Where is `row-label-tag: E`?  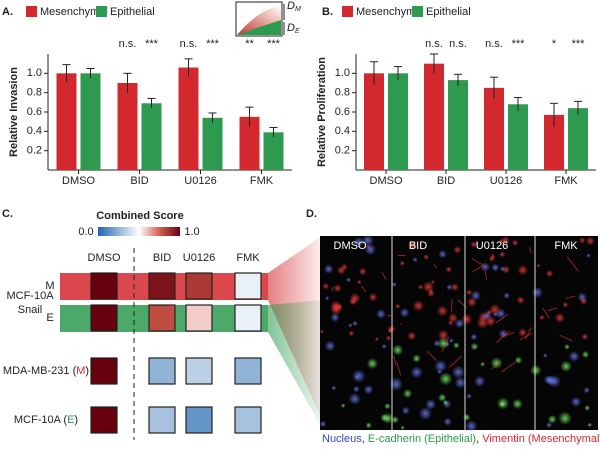 row-label-tag: E is located at coordinates (70, 420).